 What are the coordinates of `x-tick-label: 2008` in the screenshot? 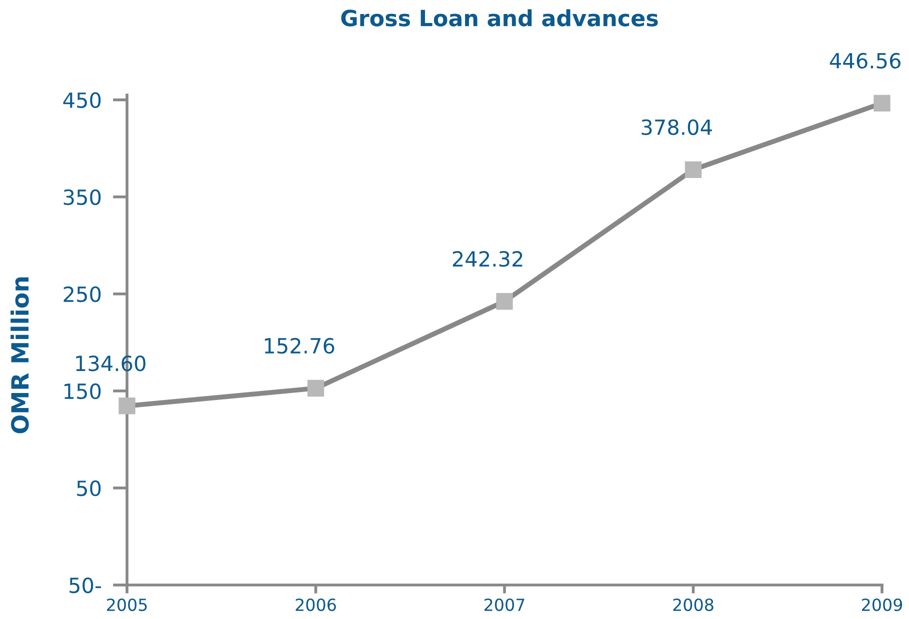 It's located at (693, 605).